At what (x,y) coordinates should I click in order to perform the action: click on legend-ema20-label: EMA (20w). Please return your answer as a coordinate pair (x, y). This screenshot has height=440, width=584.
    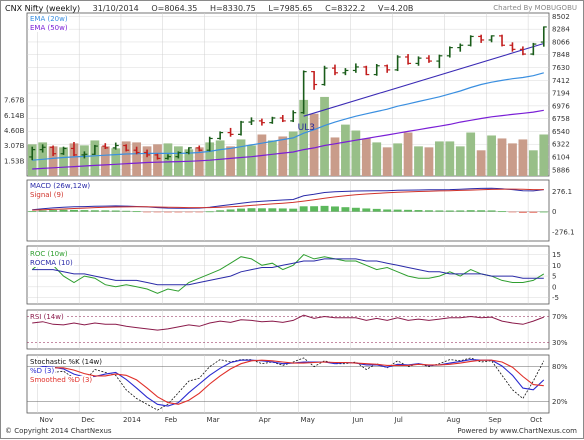
    Looking at the image, I should click on (49, 19).